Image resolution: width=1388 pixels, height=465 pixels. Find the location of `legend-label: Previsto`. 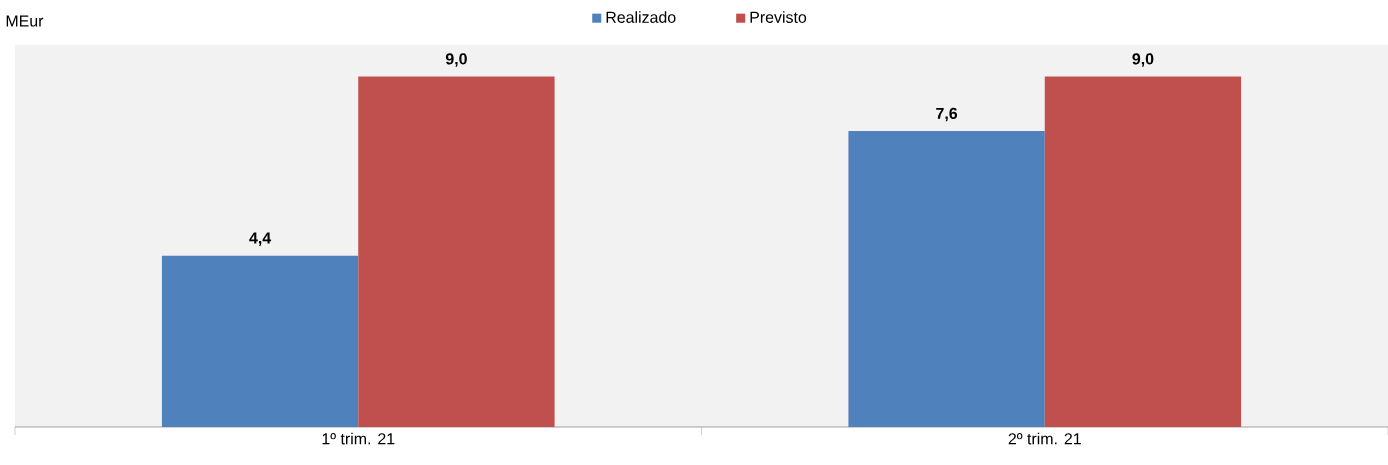

legend-label: Previsto is located at coordinates (778, 17).